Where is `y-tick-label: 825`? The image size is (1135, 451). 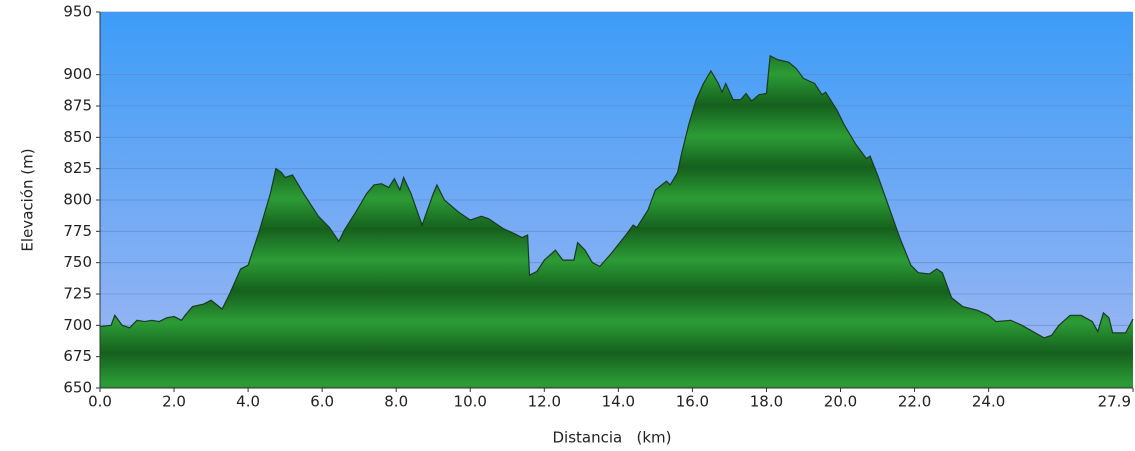 y-tick-label: 825 is located at coordinates (77, 168).